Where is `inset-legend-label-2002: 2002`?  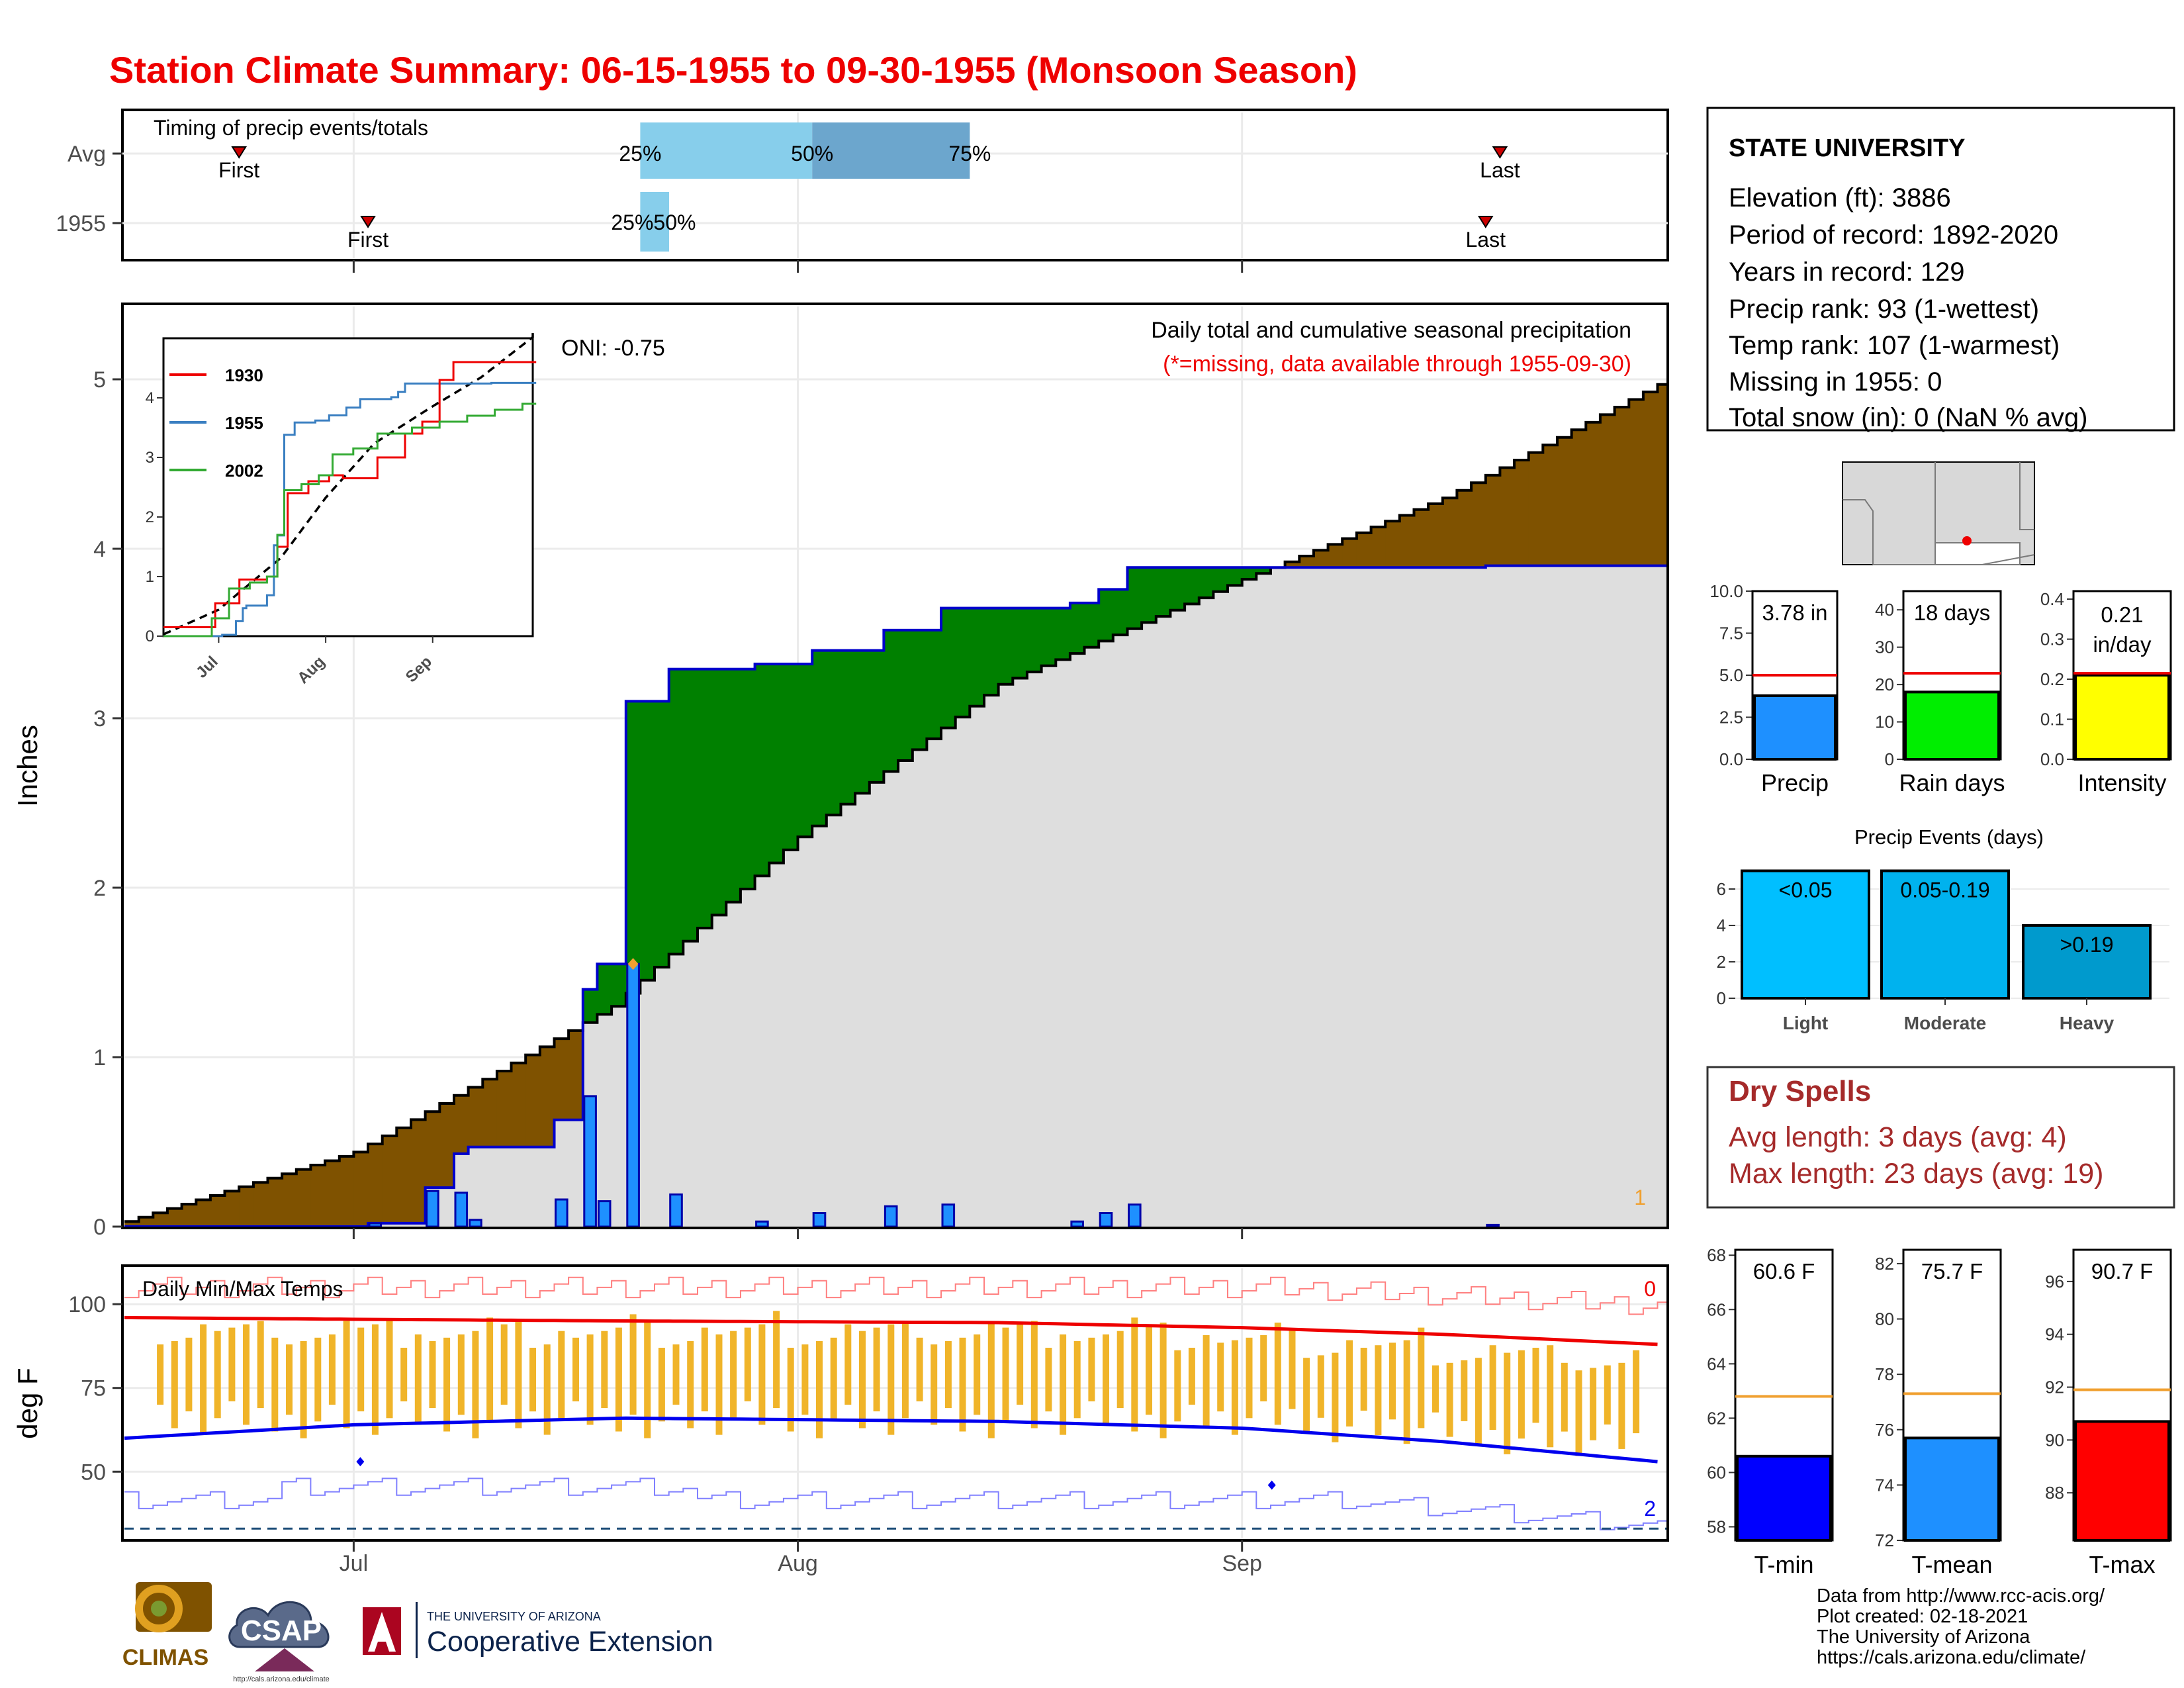
inset-legend-label-2002: 2002 is located at coordinates (244, 471).